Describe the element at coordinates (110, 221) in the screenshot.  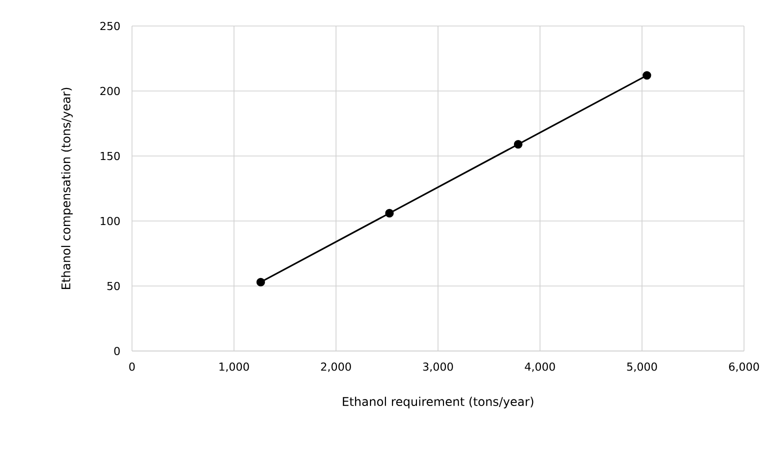
I see `y-tick-label: 100` at that location.